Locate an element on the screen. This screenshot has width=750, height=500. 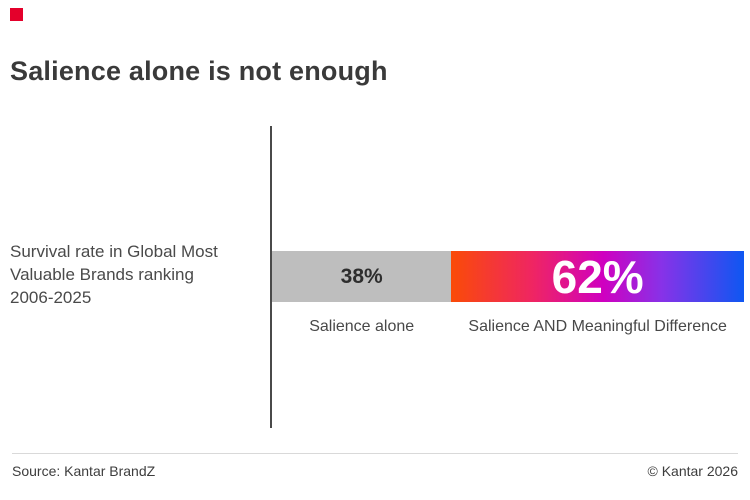
page-title: Salience alone is not enough is located at coordinates (199, 71).